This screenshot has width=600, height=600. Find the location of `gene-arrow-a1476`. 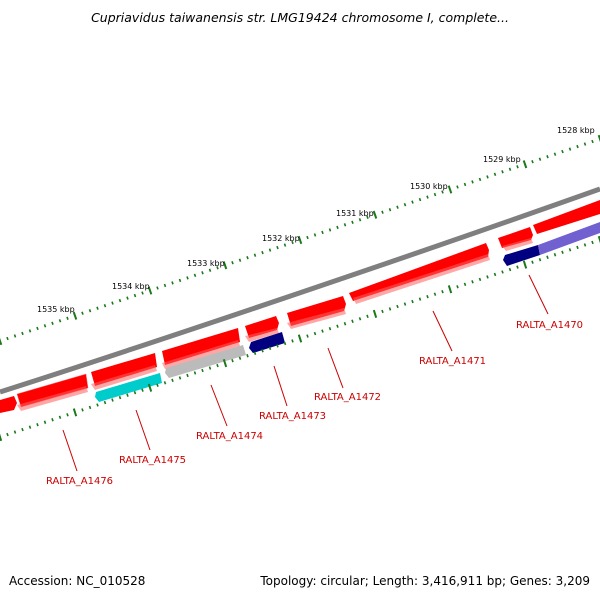

gene-arrow-a1476 is located at coordinates (52, 390).